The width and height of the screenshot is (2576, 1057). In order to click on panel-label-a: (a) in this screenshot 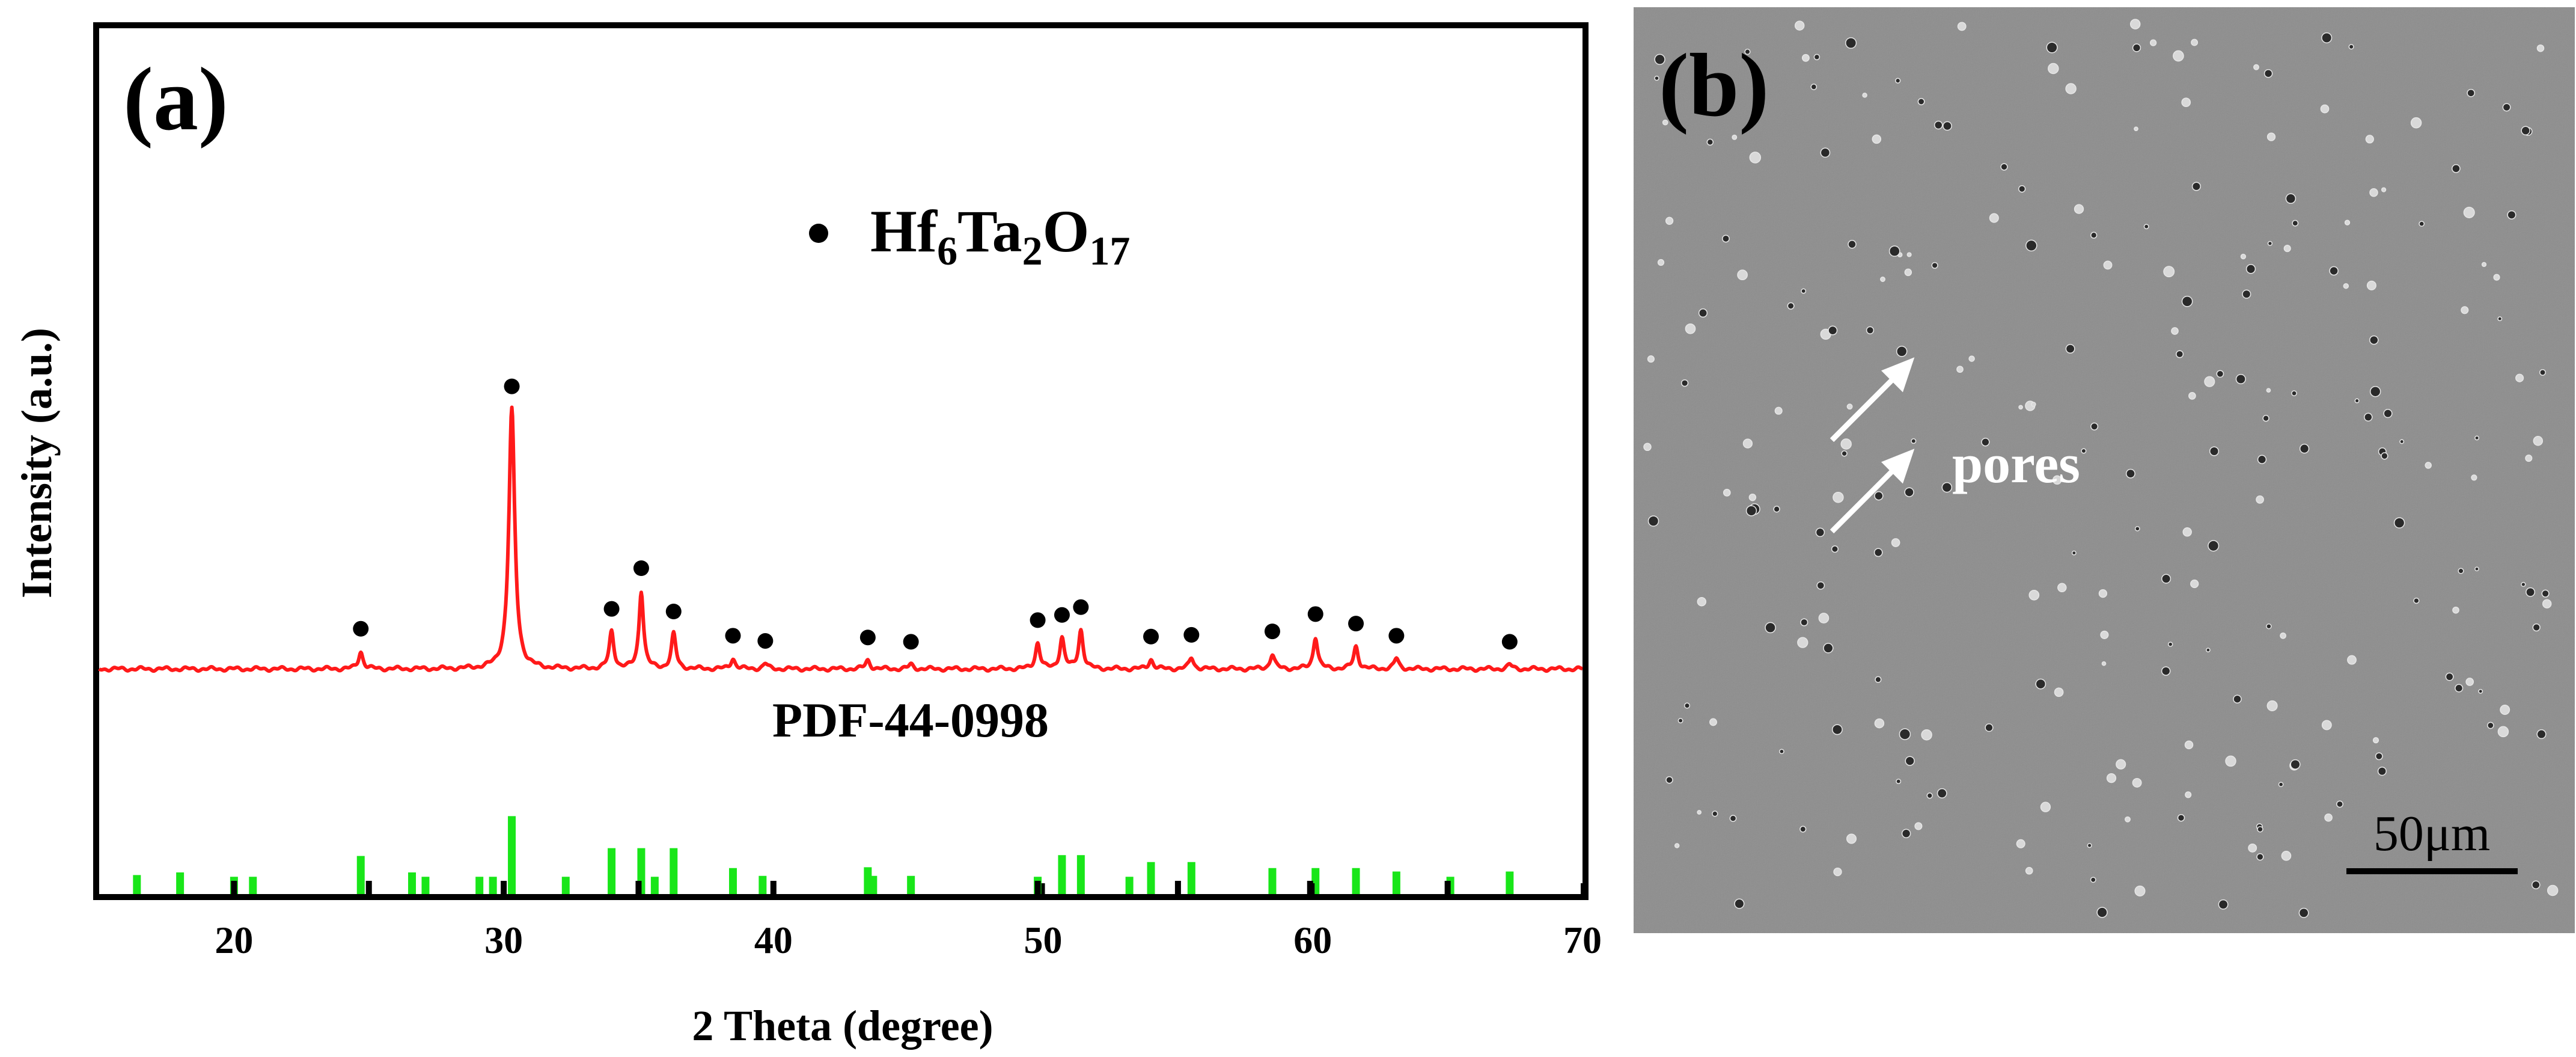, I will do `click(175, 99)`.